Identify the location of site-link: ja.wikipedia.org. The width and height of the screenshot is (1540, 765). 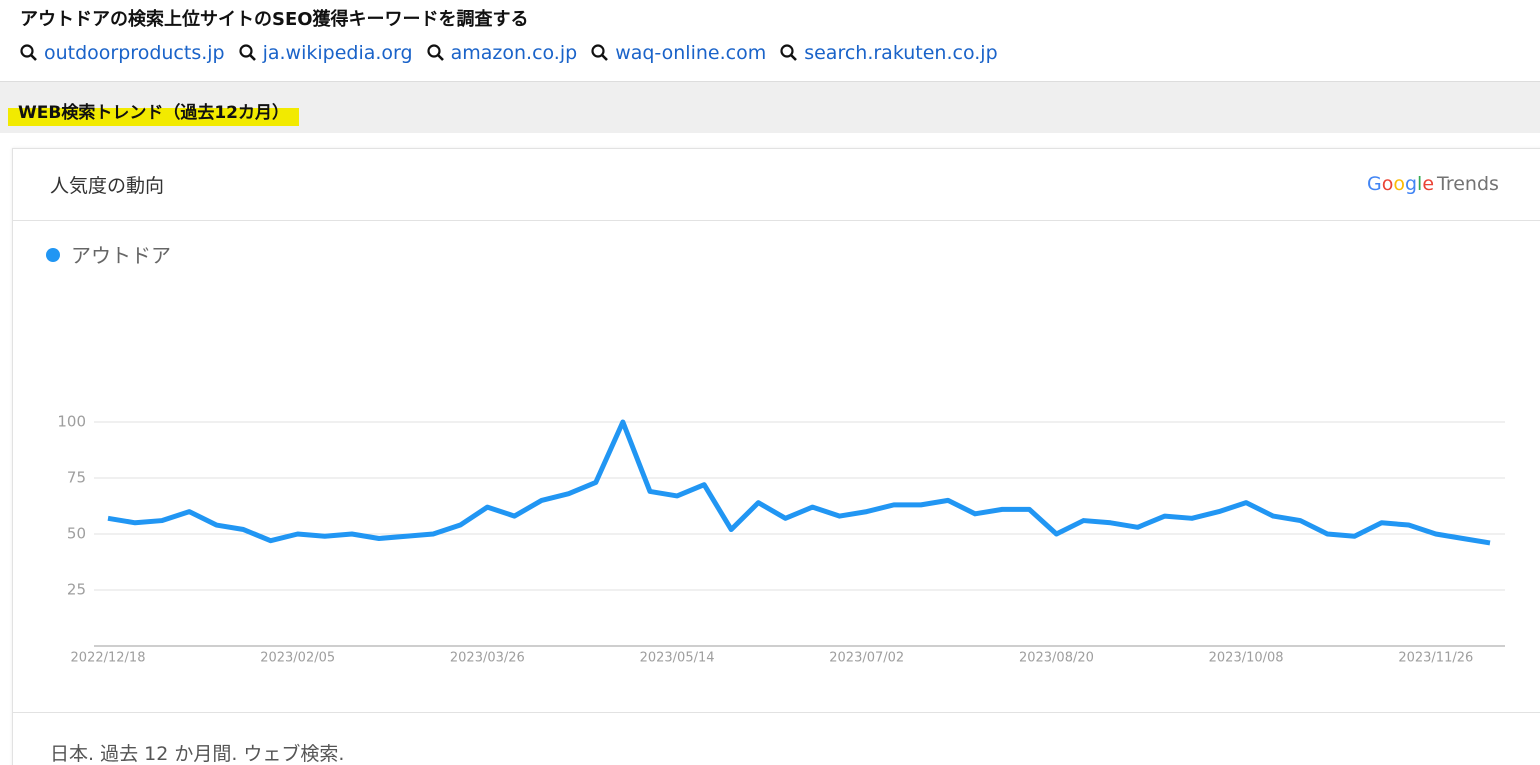
(325, 53).